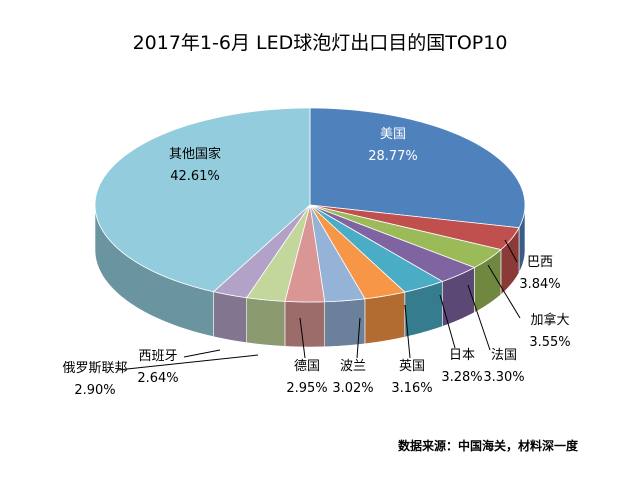 This screenshot has height=480, width=640. I want to click on label-poland: 波兰 3.02%, so click(353, 377).